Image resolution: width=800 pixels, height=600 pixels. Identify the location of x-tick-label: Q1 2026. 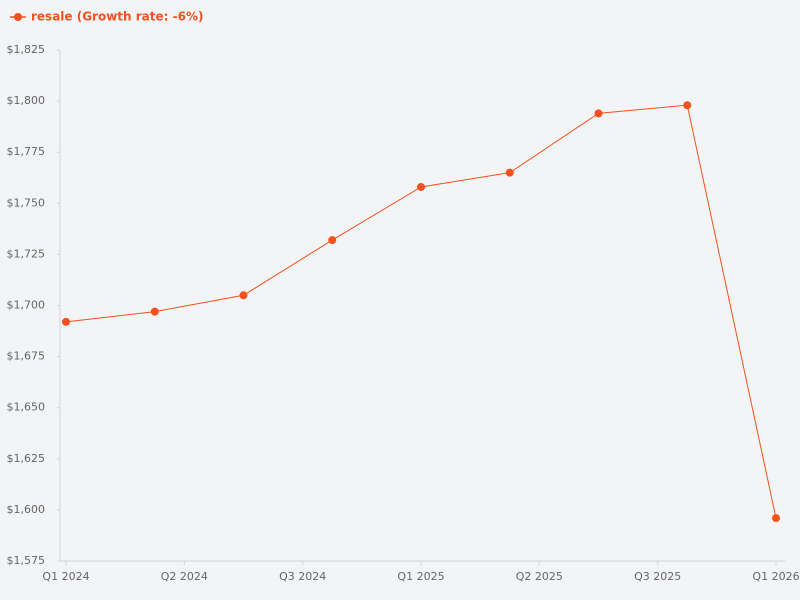
(775, 576).